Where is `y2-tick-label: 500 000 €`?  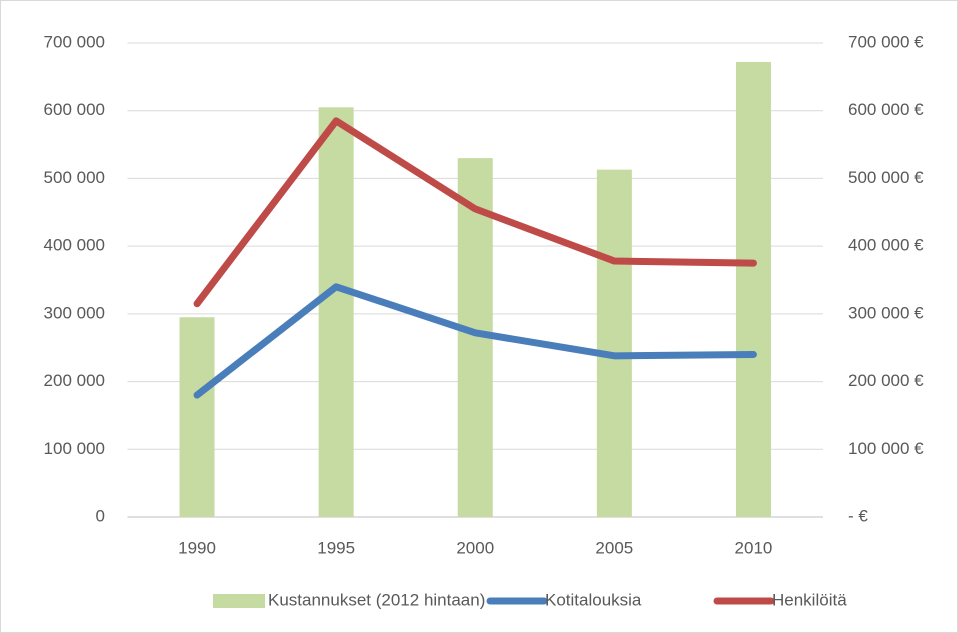 y2-tick-label: 500 000 € is located at coordinates (886, 177).